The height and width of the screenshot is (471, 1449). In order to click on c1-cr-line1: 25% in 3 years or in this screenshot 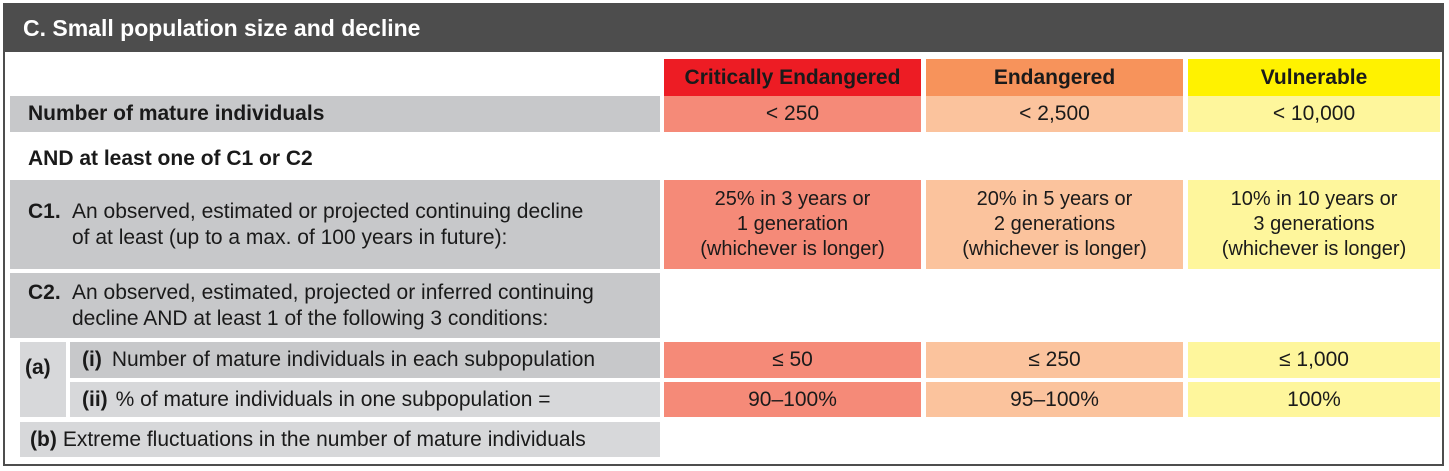, I will do `click(792, 199)`.